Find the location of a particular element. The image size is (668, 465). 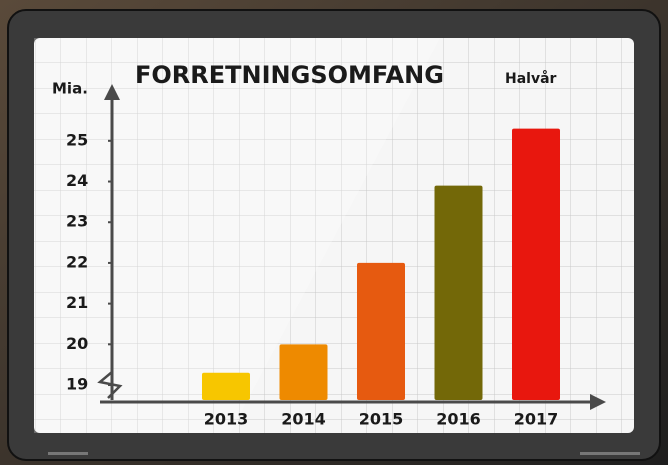

y-tick-label: 19 is located at coordinates (77, 384).